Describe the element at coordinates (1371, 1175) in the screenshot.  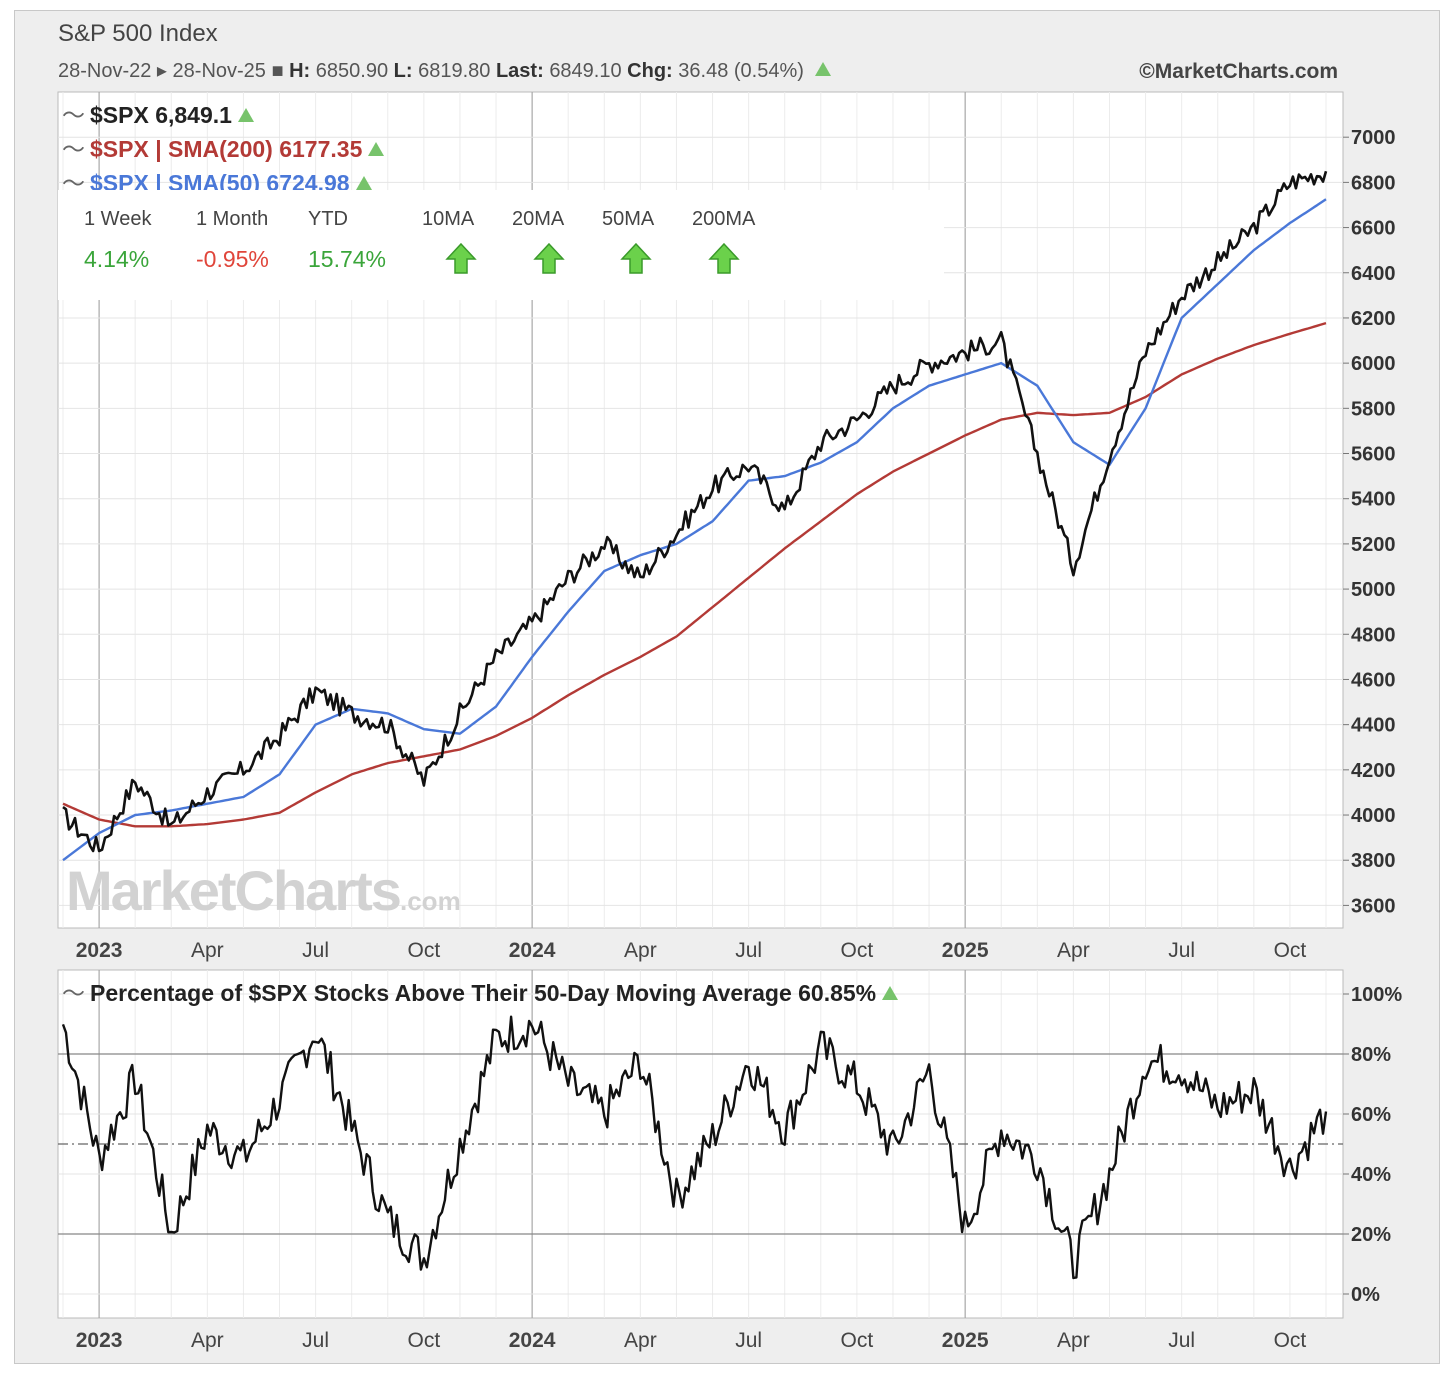
I see `y-tick-label: 40%` at that location.